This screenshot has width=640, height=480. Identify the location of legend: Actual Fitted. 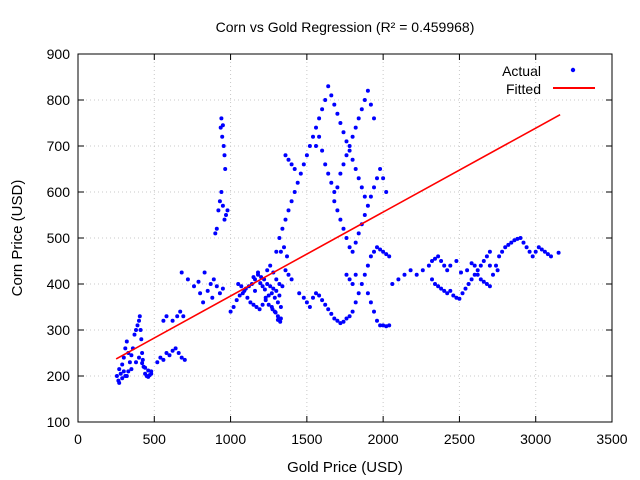
(548, 80).